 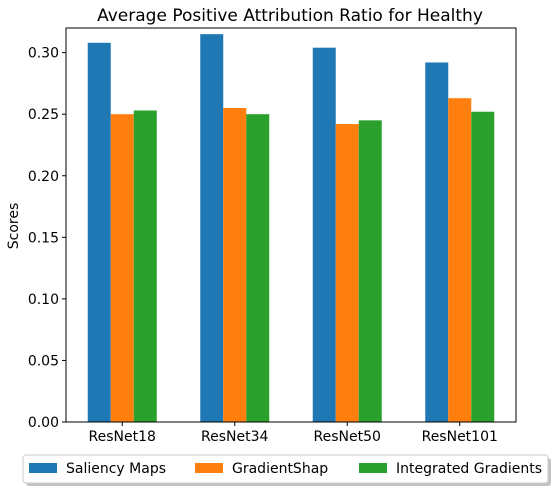 What do you see at coordinates (347, 273) in the screenshot?
I see `bar-gradientshap-resnet50` at bounding box center [347, 273].